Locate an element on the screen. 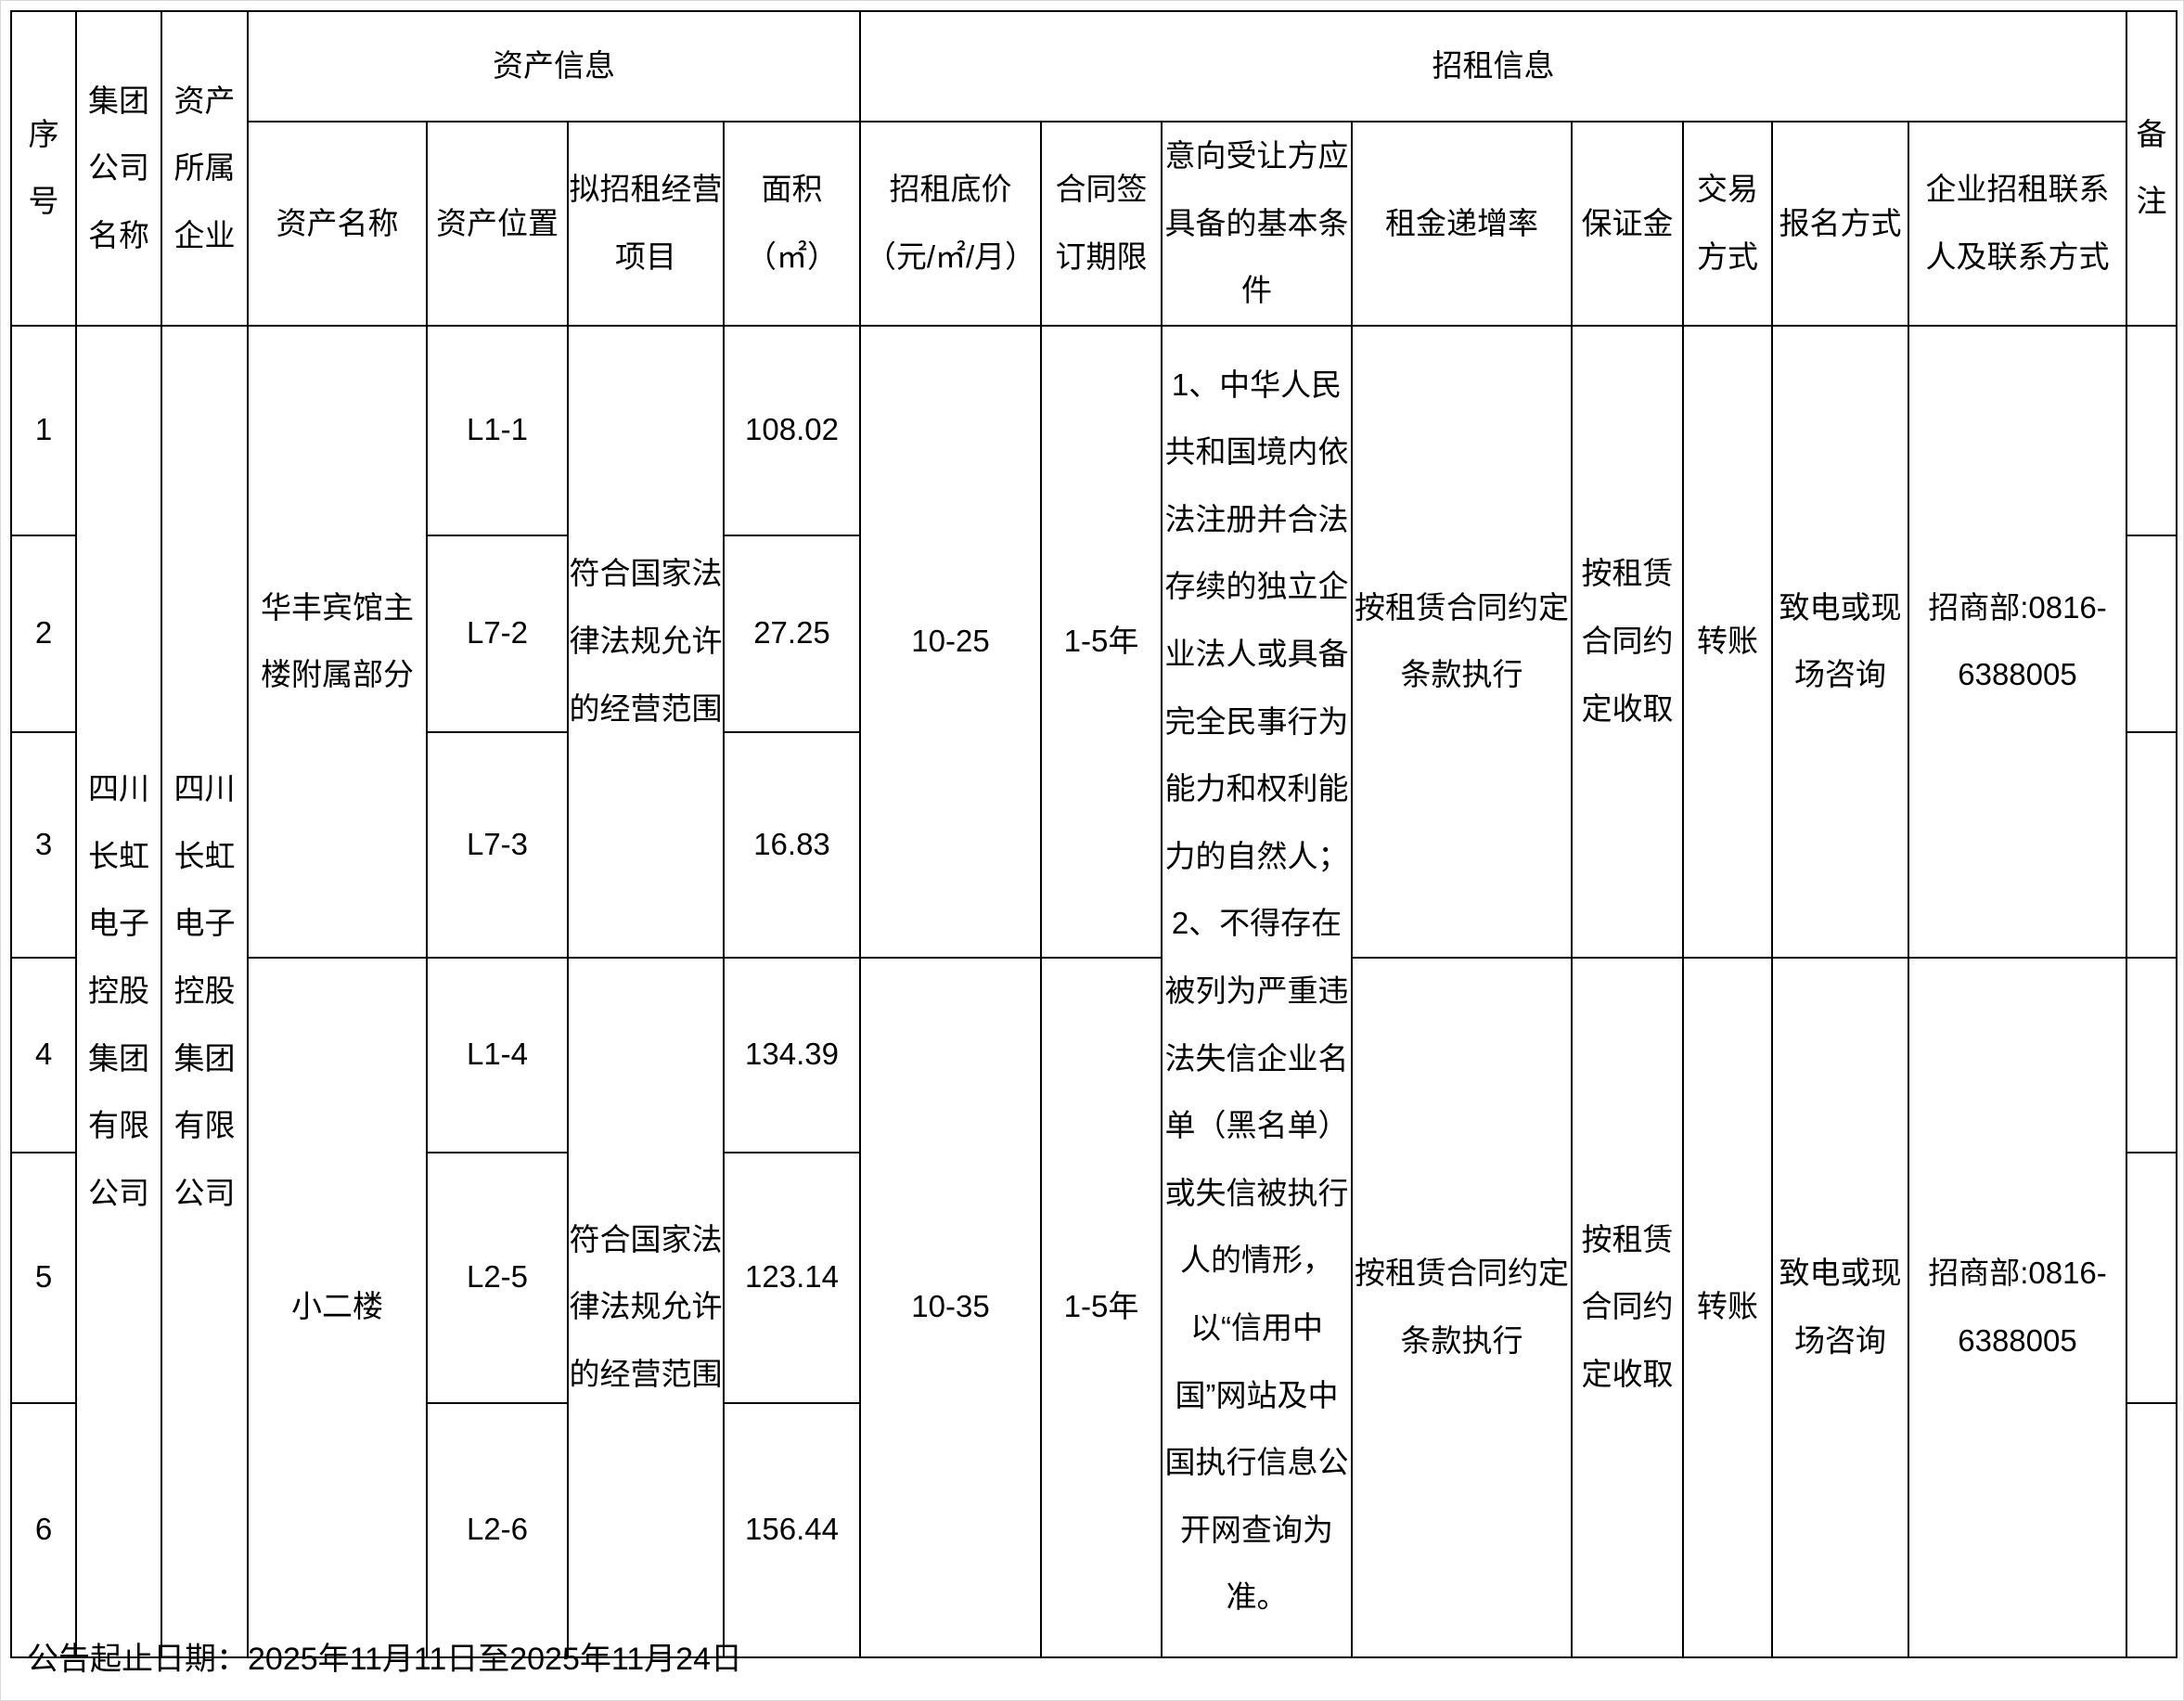 The width and height of the screenshot is (2184, 1701). cell-asset-name-1: 华丰宾馆主 楼附属部分 is located at coordinates (337, 641).